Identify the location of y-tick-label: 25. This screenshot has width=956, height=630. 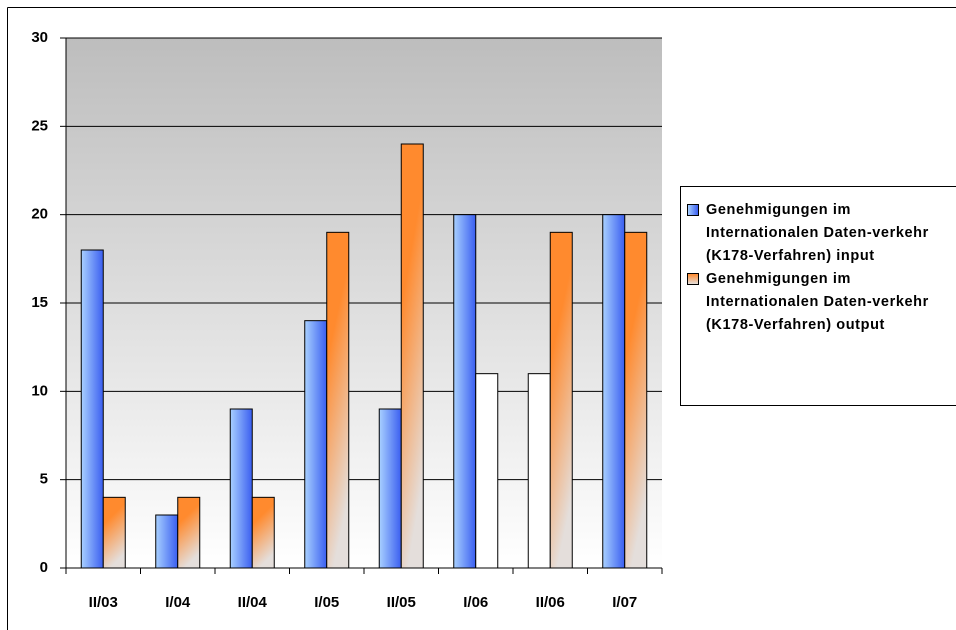
(39, 125).